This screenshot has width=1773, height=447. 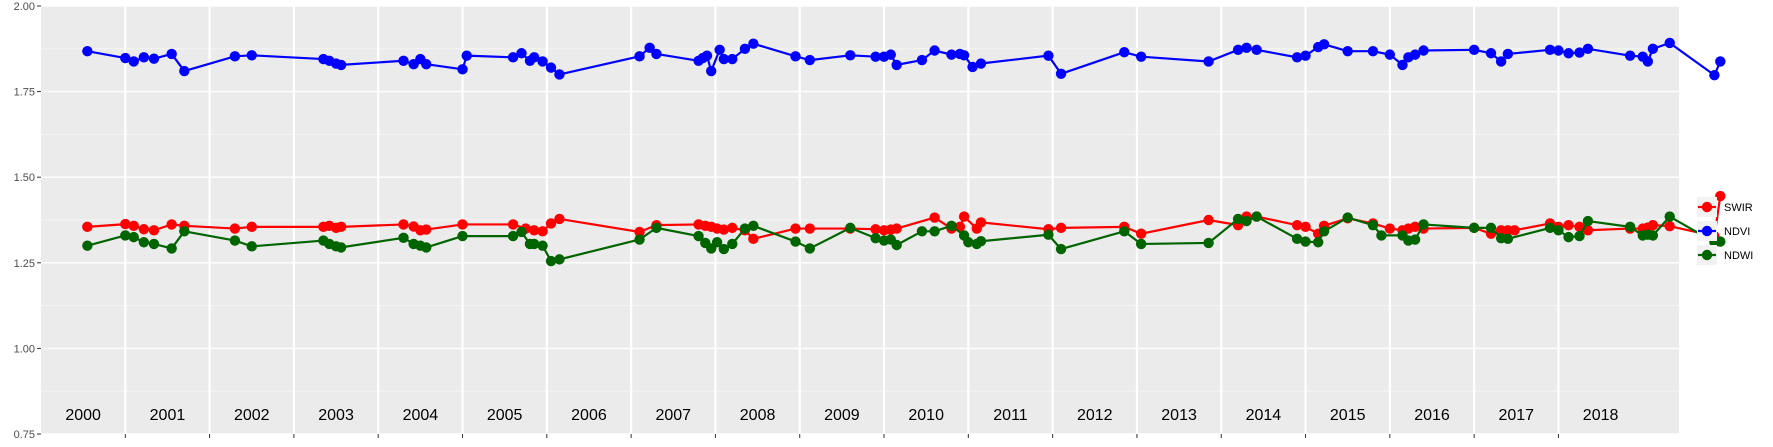 I want to click on year-label: 2000, so click(x=83, y=415).